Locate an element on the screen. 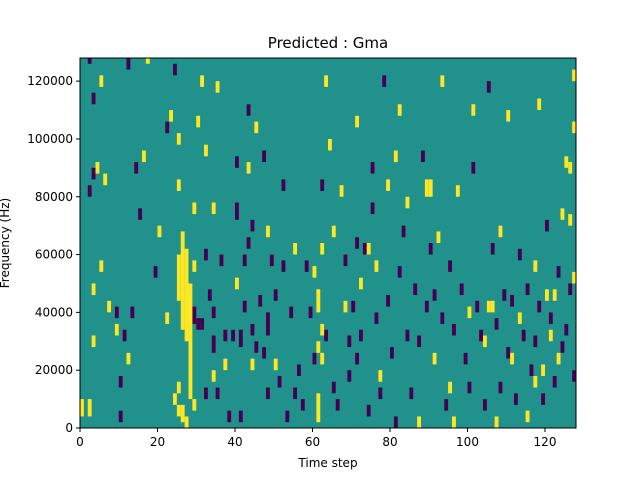 Image resolution: width=640 pixels, height=480 pixels. x-tick-label: 40 is located at coordinates (234, 442).